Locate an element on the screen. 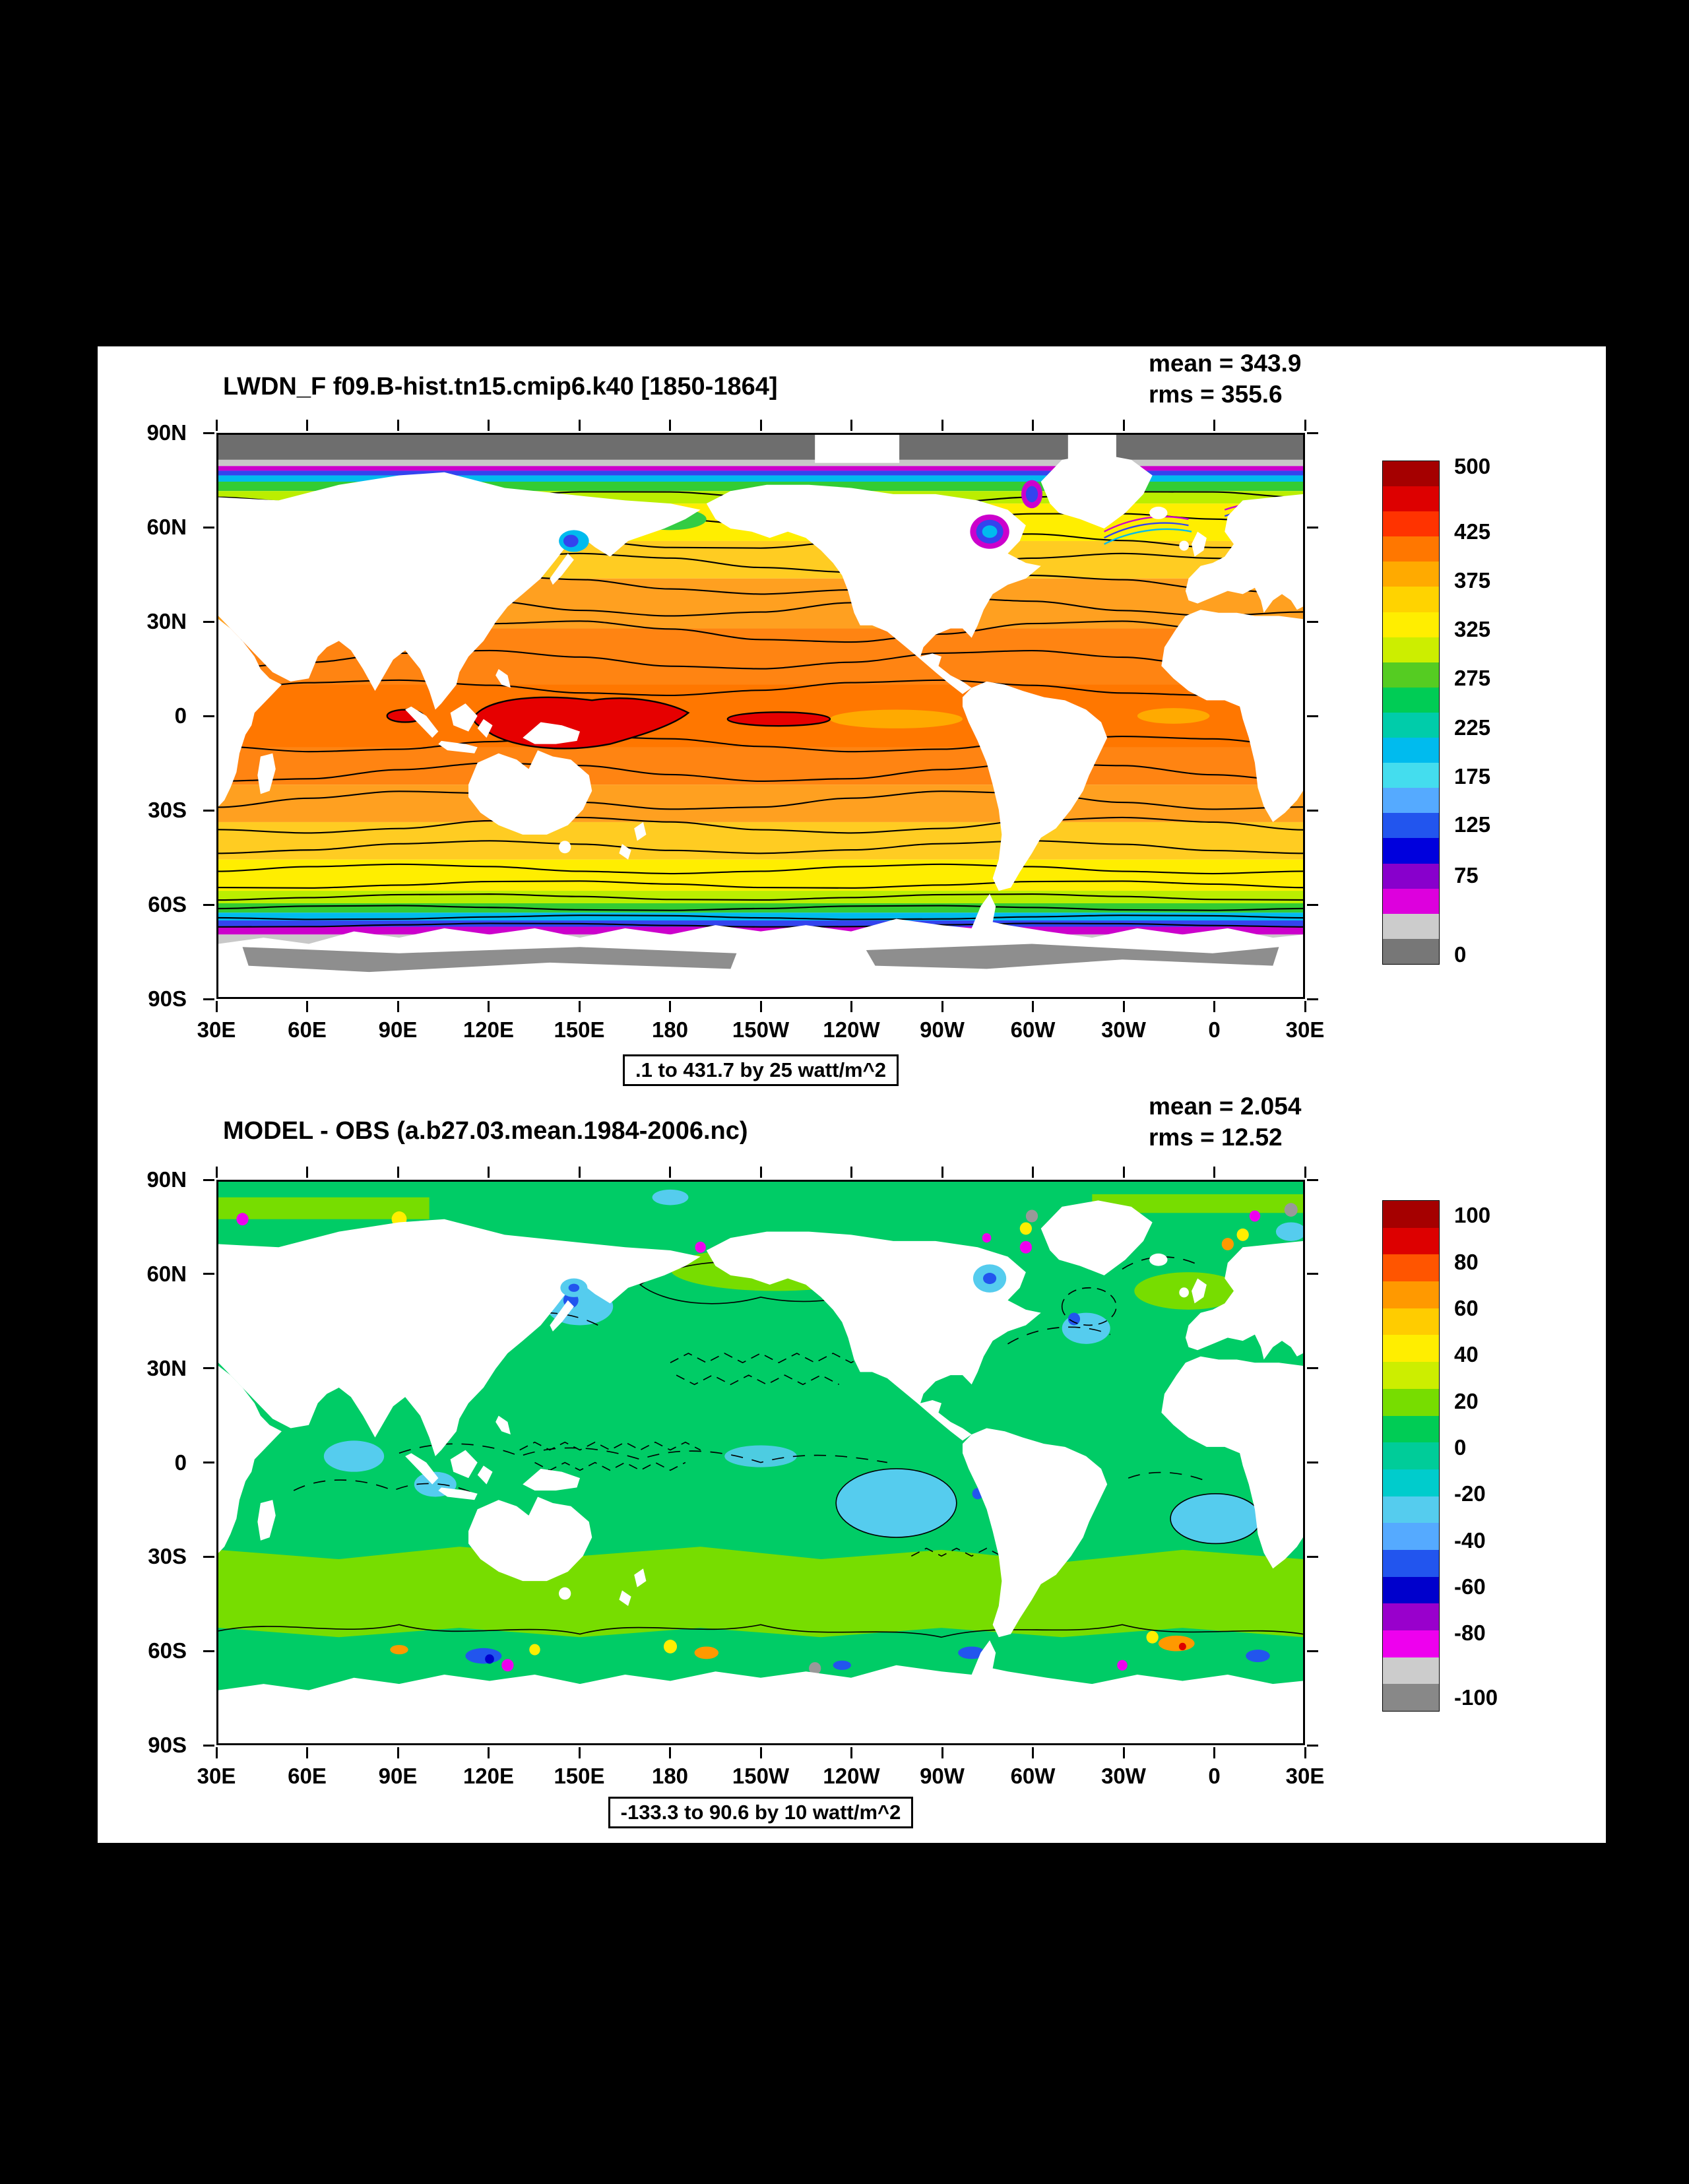 This screenshot has height=2184, width=1689. colorbar-tick-label: 75 is located at coordinates (1467, 874).